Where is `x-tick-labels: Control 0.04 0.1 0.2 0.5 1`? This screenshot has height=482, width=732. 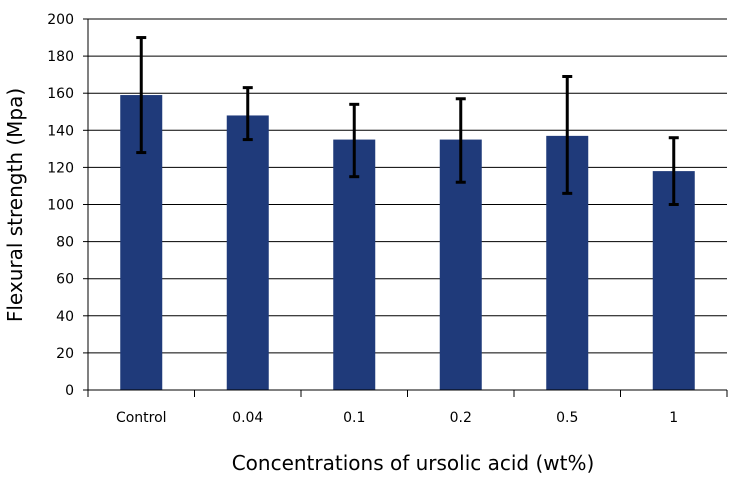 x-tick-labels: Control 0.04 0.1 0.2 0.5 1 is located at coordinates (397, 418).